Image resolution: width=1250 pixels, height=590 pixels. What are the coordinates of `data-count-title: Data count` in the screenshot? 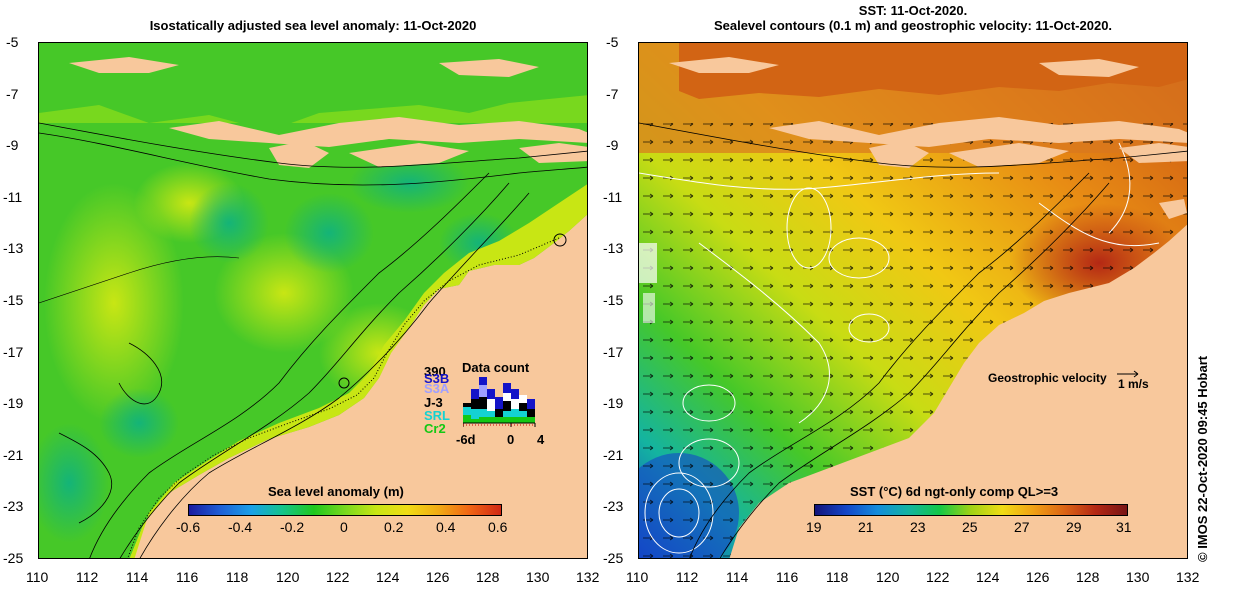 It's located at (496, 367).